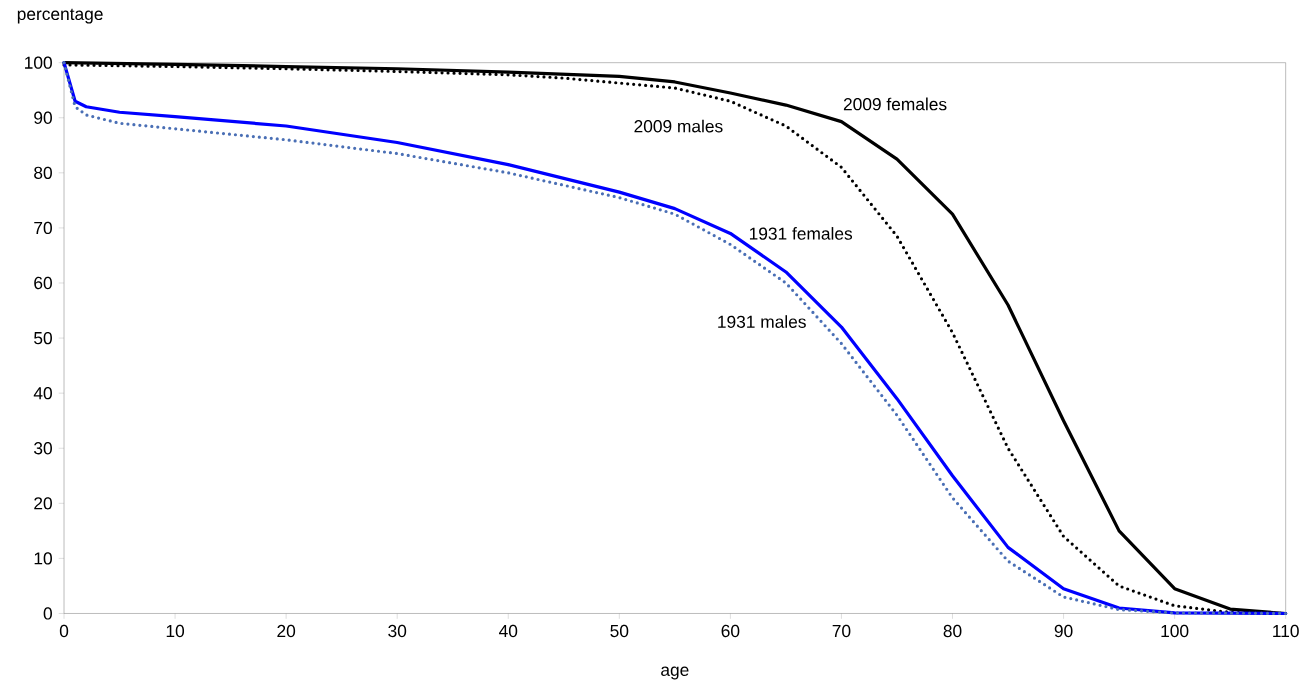 The height and width of the screenshot is (686, 1307). Describe the element at coordinates (397, 631) in the screenshot. I see `x-tick-label: 30` at that location.